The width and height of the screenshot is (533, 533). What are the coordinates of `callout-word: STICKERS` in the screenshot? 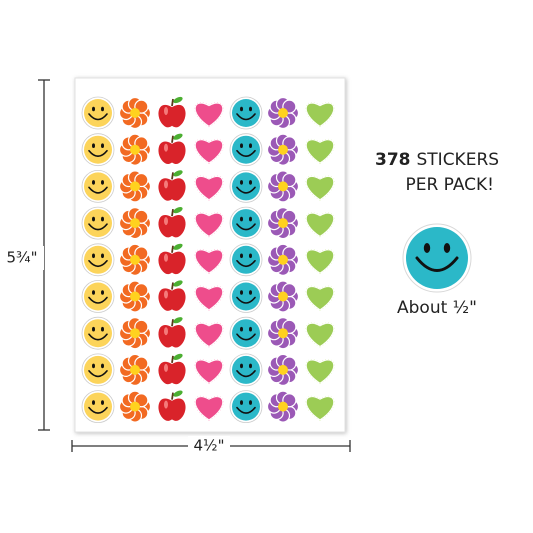 It's located at (458, 160).